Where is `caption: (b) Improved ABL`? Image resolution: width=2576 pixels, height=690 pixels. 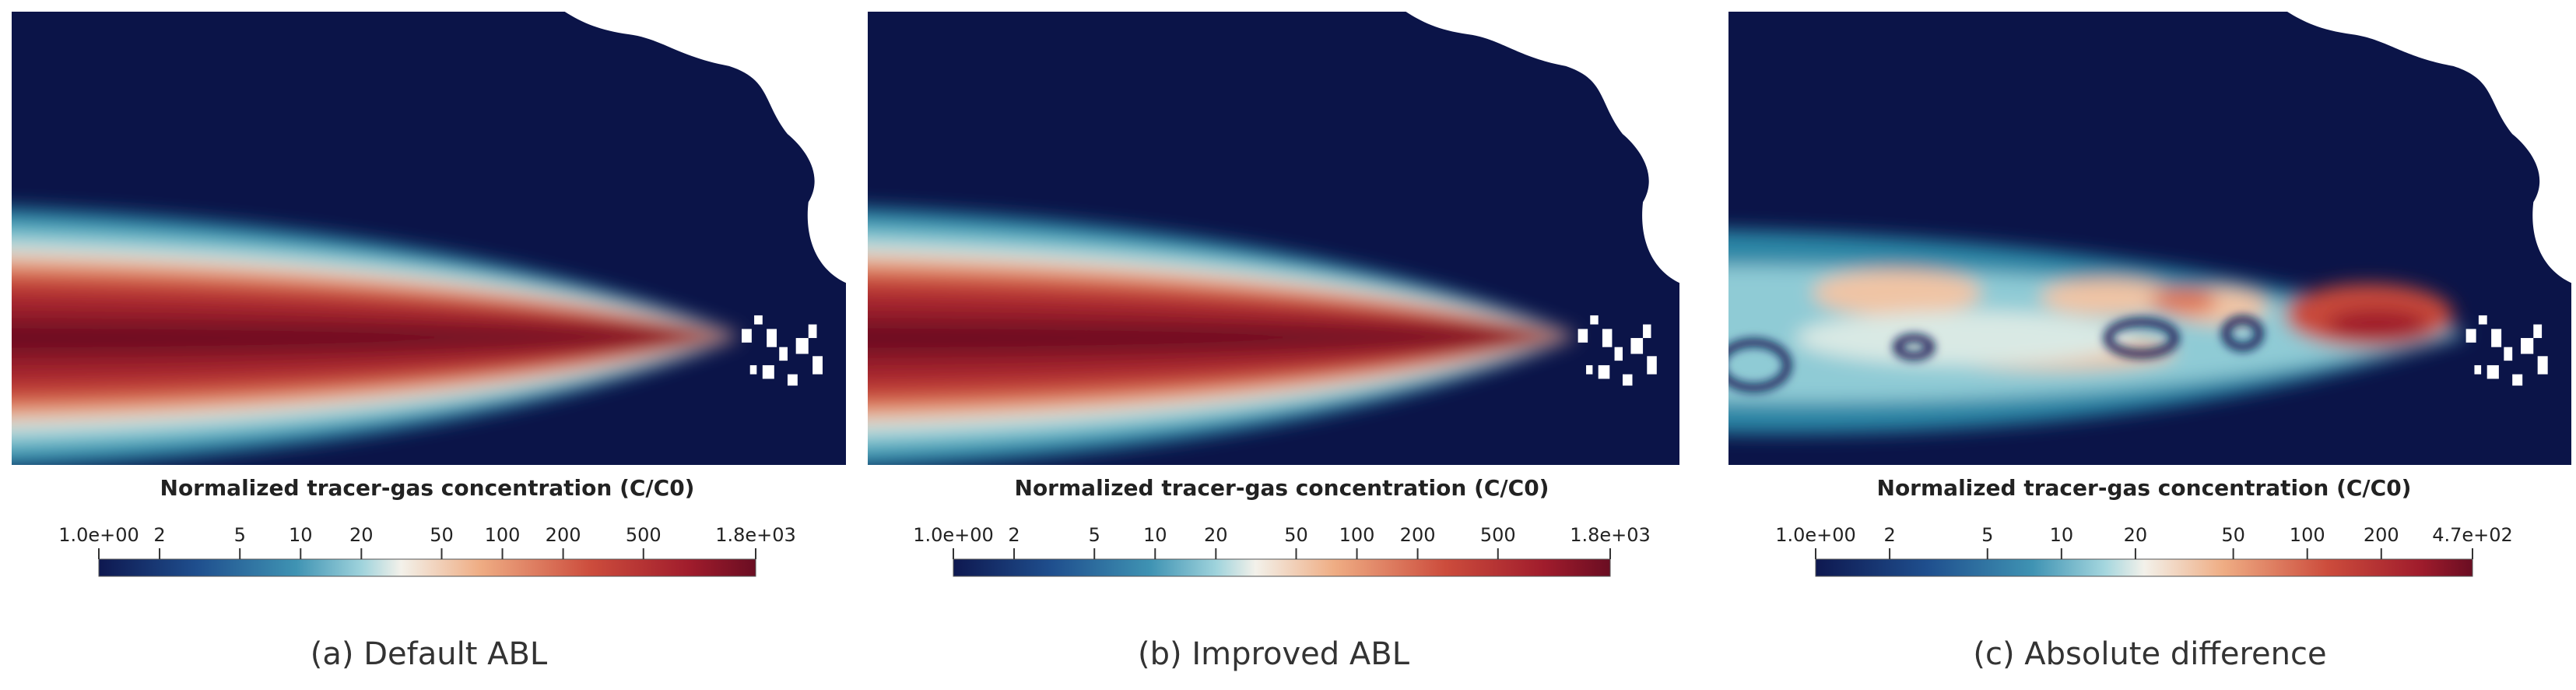 caption: (b) Improved ABL is located at coordinates (1274, 654).